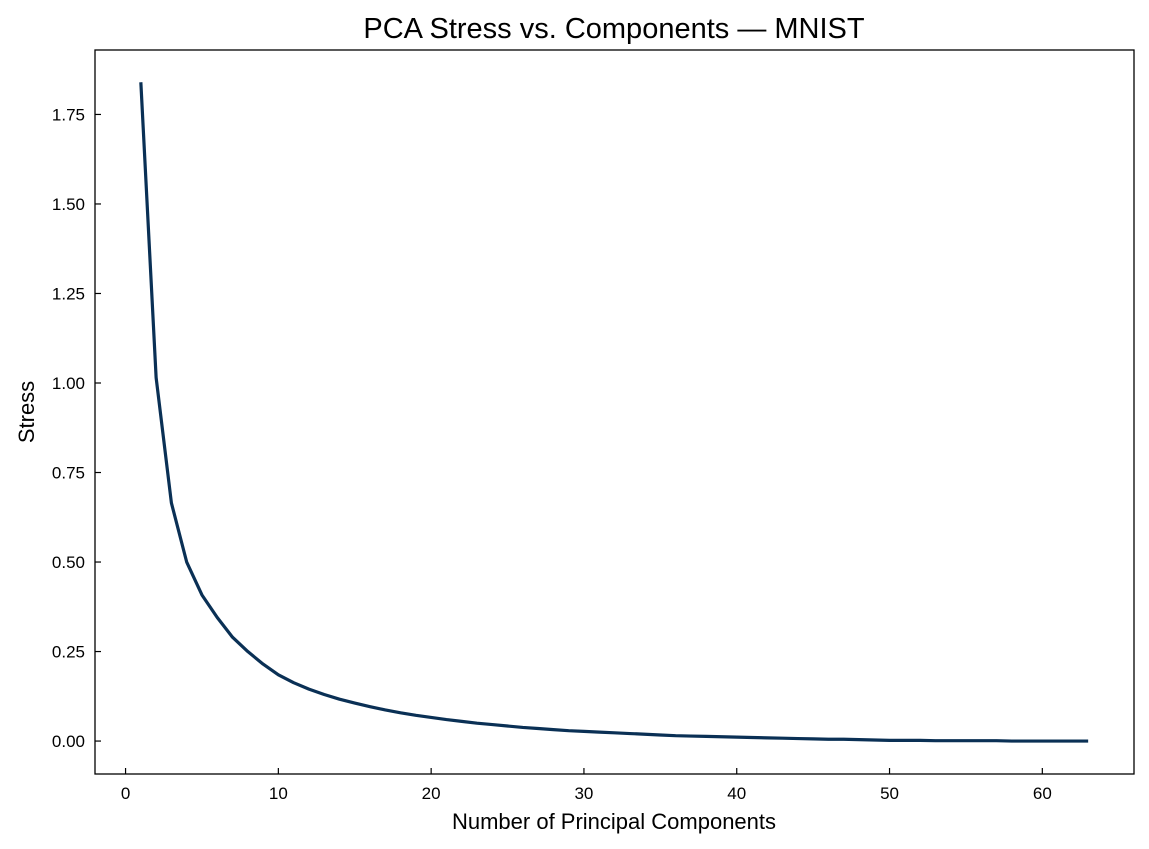 This screenshot has height=849, width=1149. Describe the element at coordinates (614, 821) in the screenshot. I see `x-axis-label: Number of Principal Components` at that location.